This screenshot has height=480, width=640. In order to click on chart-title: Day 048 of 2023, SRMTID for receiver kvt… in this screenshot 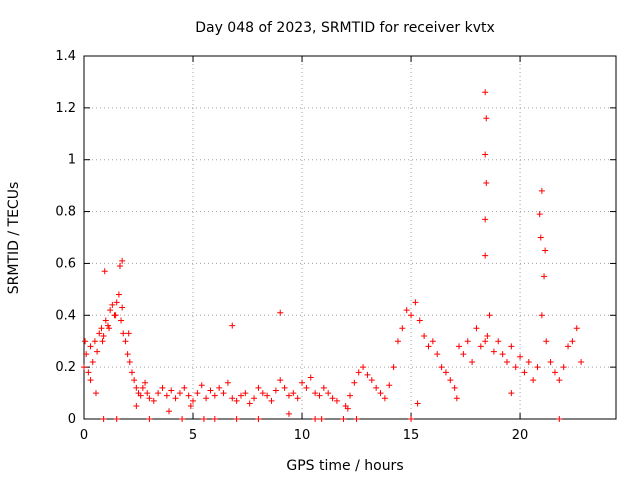, I will do `click(345, 28)`.